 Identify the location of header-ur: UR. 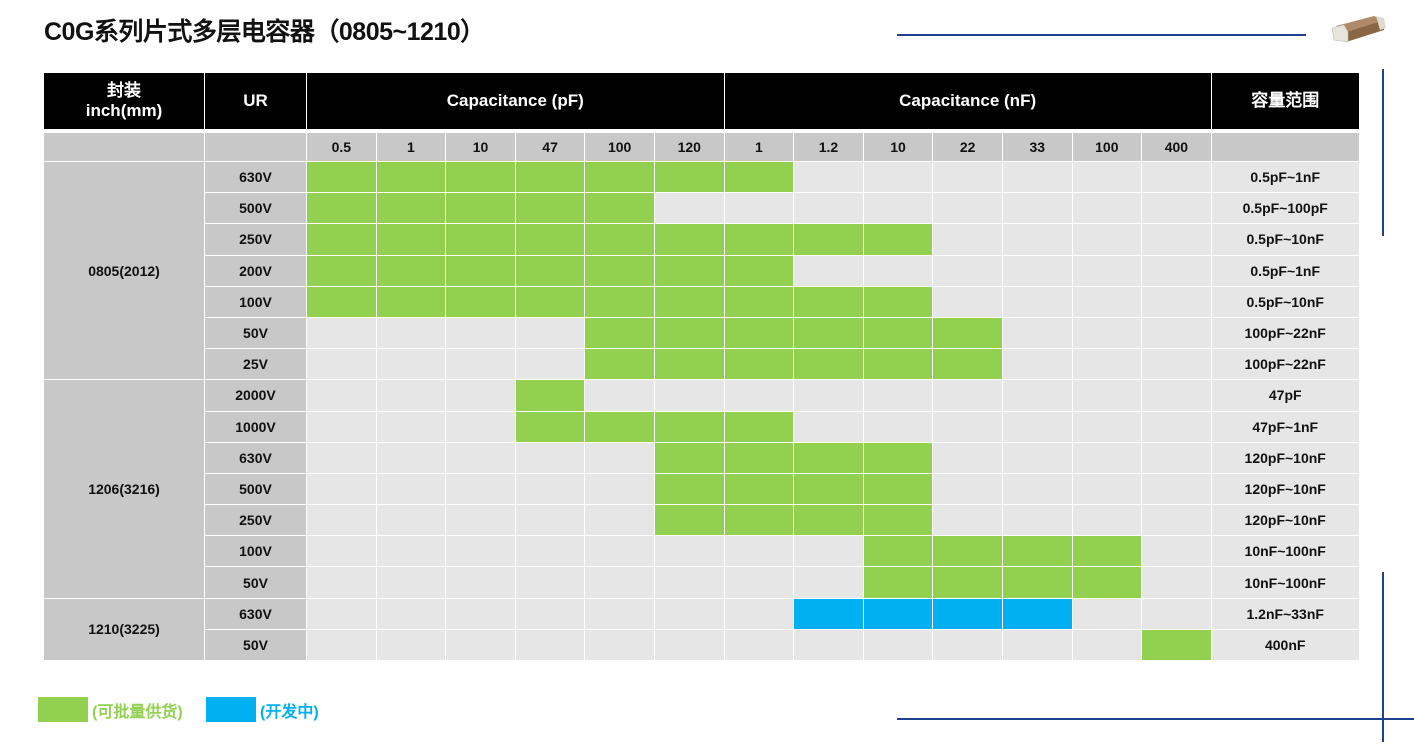
(256, 101).